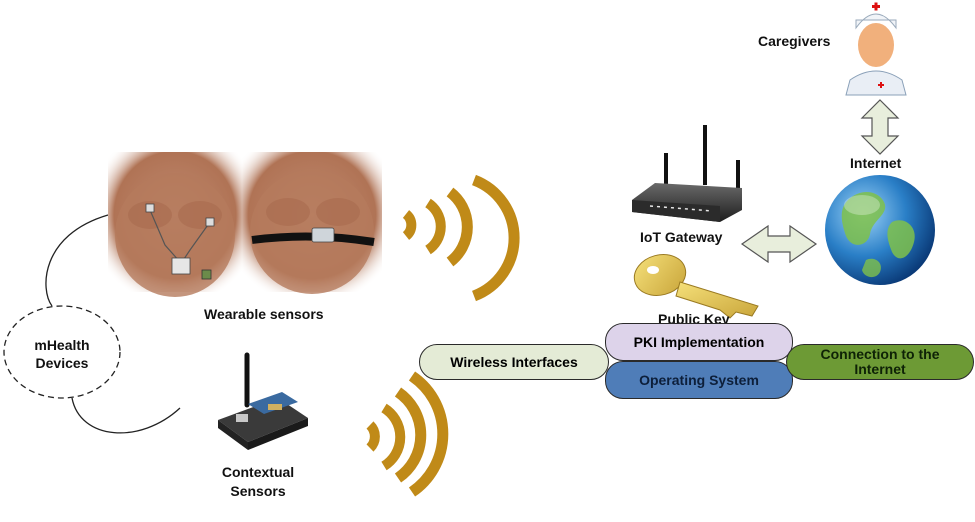 The width and height of the screenshot is (975, 522). Describe the element at coordinates (312, 223) in the screenshot. I see `chest-photo-right` at that location.